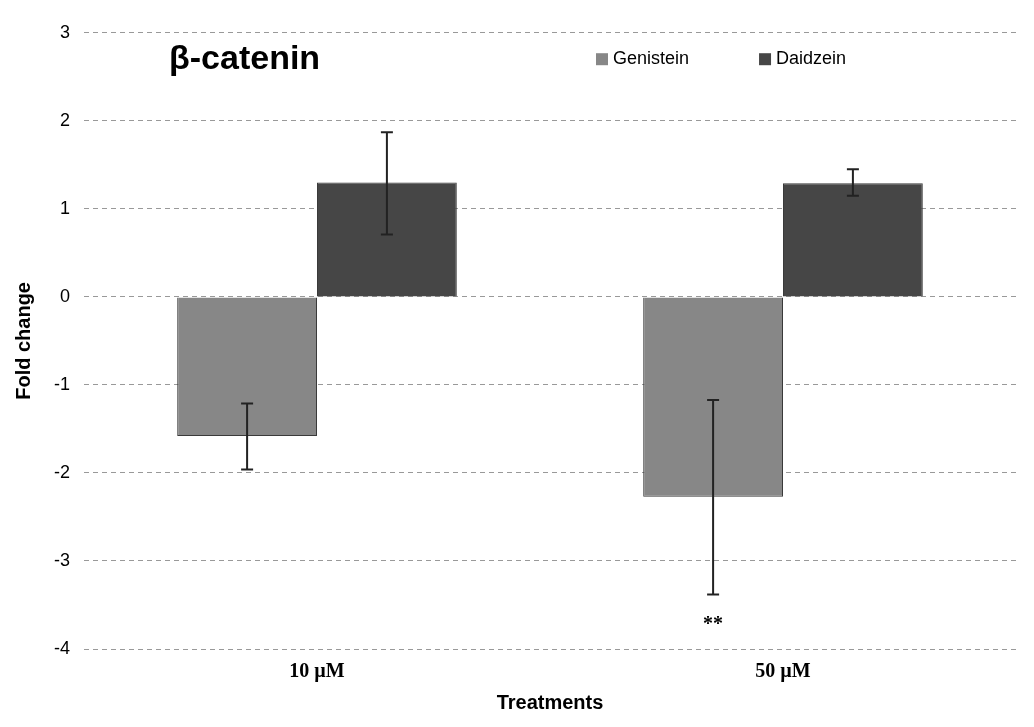 This screenshot has height=727, width=1034. What do you see at coordinates (713, 622) in the screenshot?
I see `annotation: **` at bounding box center [713, 622].